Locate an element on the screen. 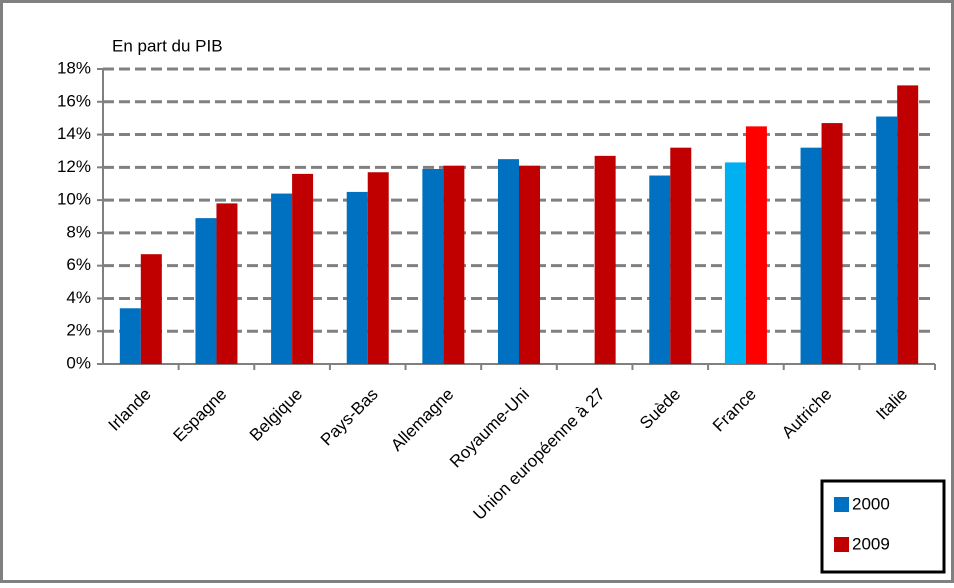 The width and height of the screenshot is (954, 588). y-tick-label: 10% is located at coordinates (74, 199).